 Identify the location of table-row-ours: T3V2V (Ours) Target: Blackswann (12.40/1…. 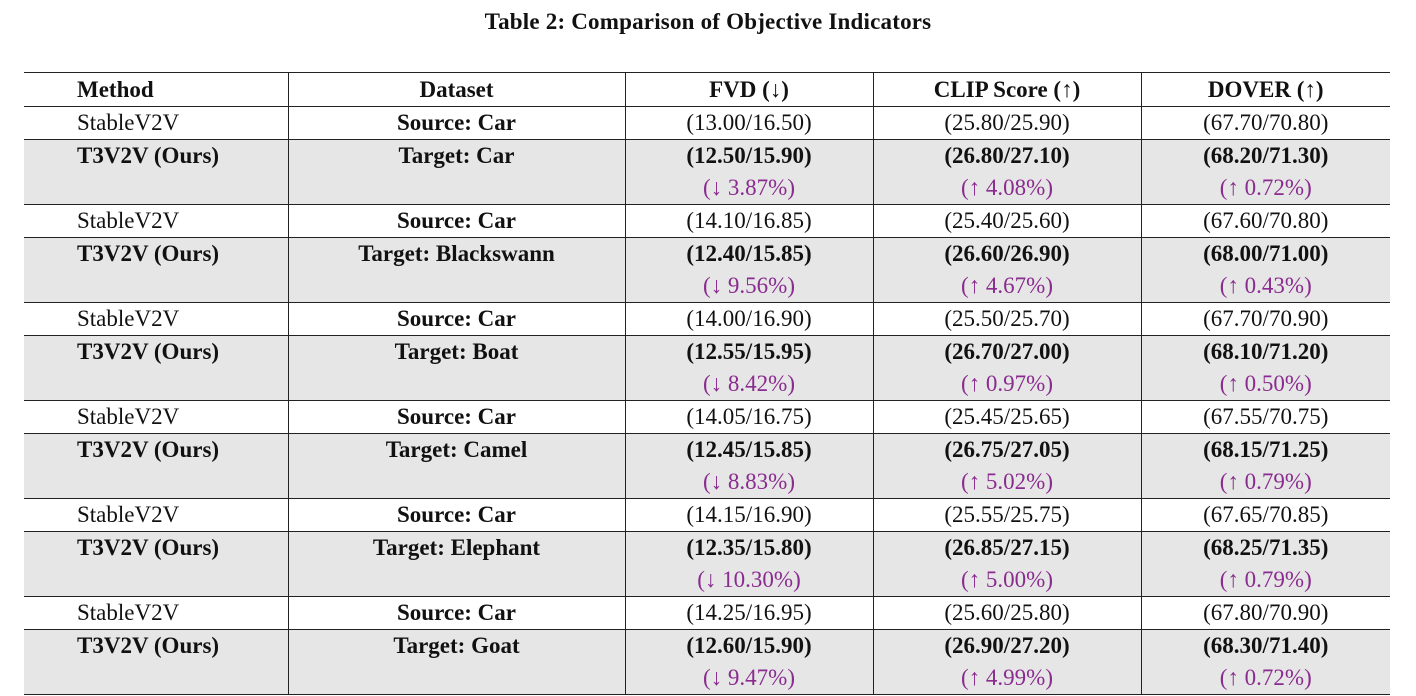
(707, 270).